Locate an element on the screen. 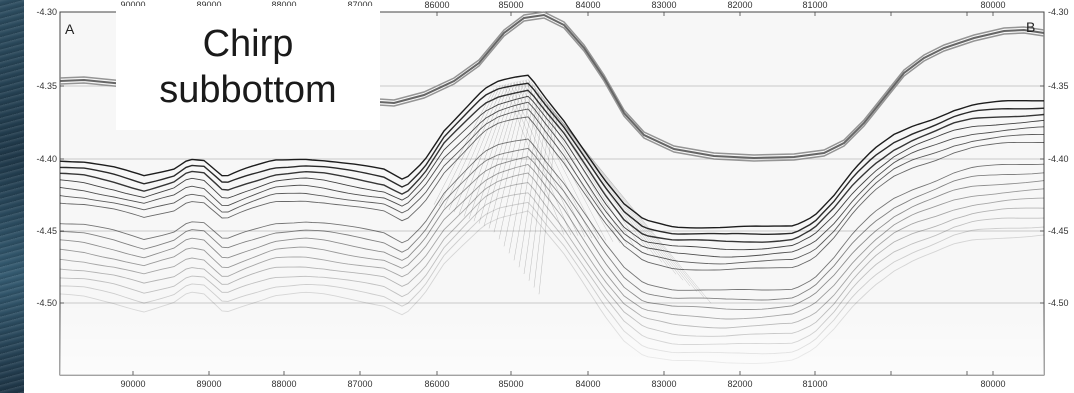 The height and width of the screenshot is (393, 1074). bottom-x-tick-label: 86000 is located at coordinates (436, 384).